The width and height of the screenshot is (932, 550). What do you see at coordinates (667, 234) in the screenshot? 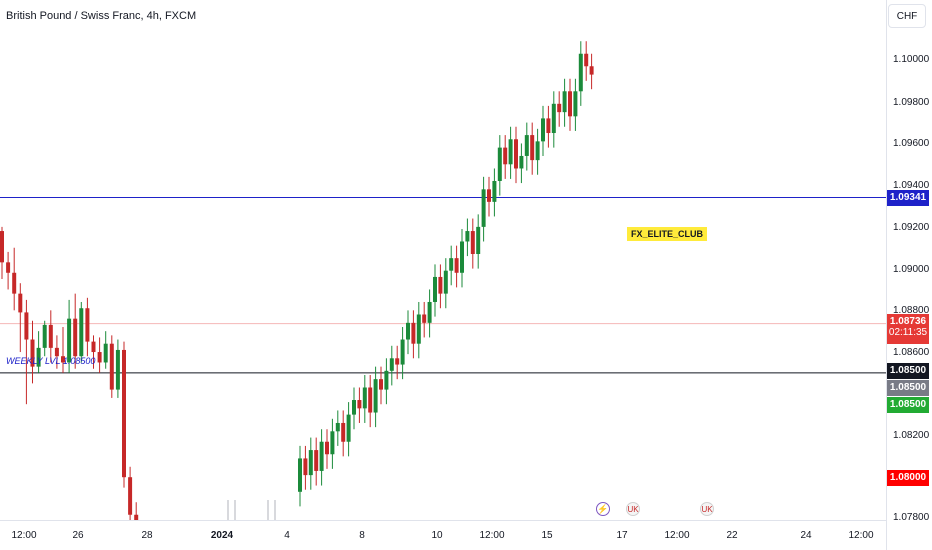
I see `watermark-label: FX_ELITE_CLUB` at bounding box center [667, 234].